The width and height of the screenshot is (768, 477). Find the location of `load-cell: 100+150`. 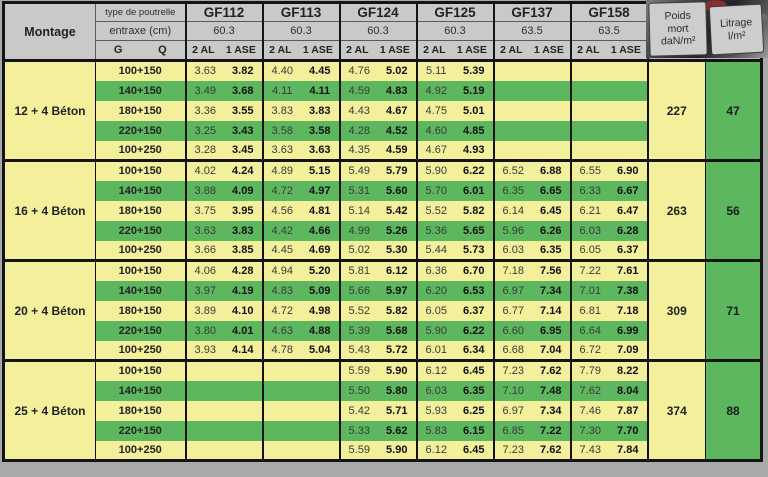

load-cell: 100+150 is located at coordinates (140, 170).